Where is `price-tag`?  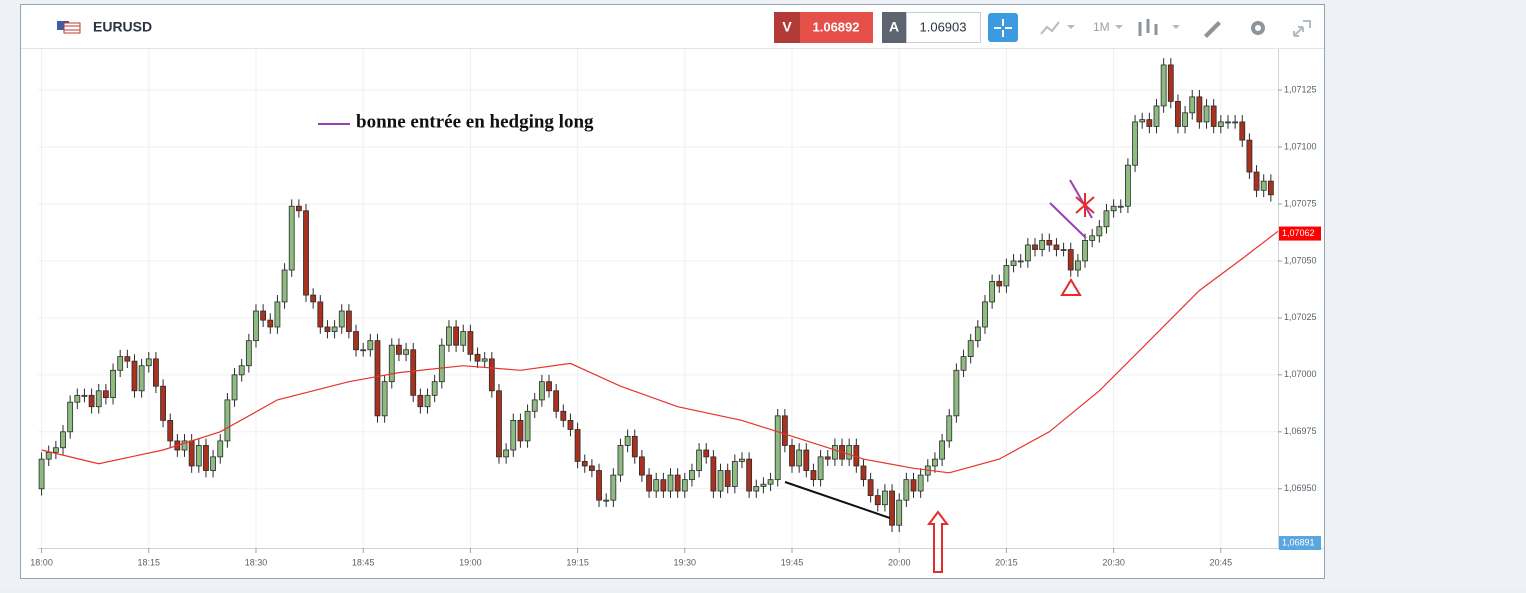
price-tag is located at coordinates (1300, 233).